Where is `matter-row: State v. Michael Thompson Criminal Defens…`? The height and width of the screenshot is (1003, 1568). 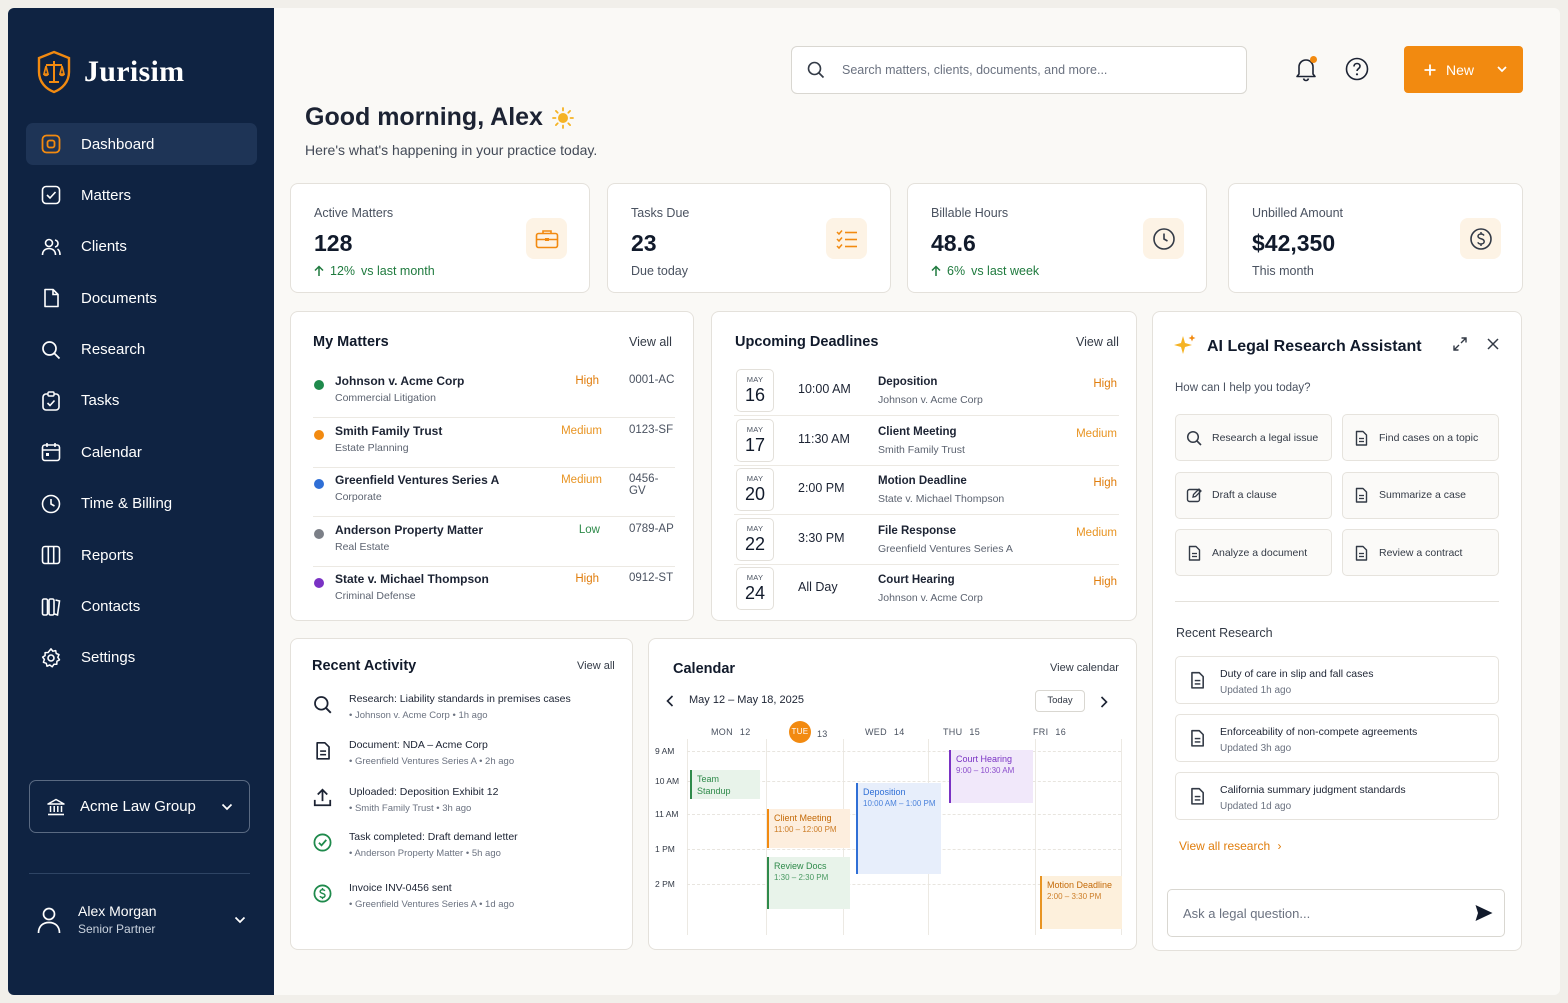 matter-row: State v. Michael Thompson Criminal Defens… is located at coordinates (494, 591).